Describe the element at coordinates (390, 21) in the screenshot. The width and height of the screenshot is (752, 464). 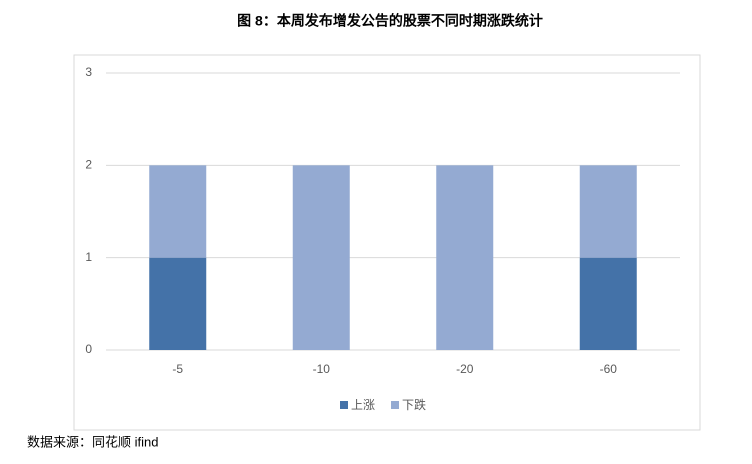
I see `chart-title: 图 8：本周发布增发公告的股票不同时期涨跌统计` at that location.